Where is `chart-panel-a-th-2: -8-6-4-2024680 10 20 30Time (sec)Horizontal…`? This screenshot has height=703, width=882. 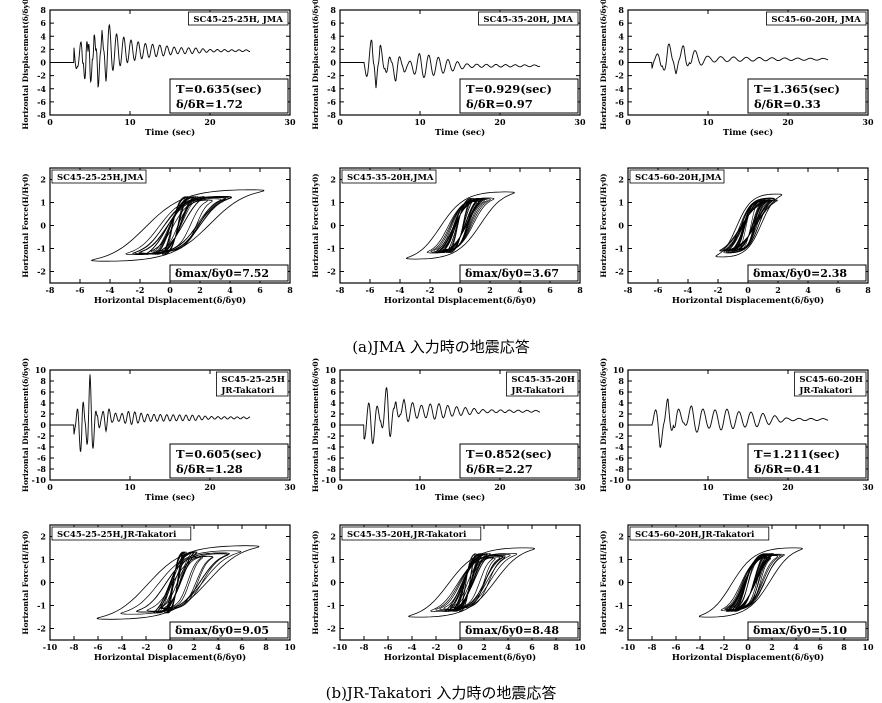 chart-panel-a-th-2: -8-6-4-2024680 10 20 30Time (sec)Horizontal… is located at coordinates (448, 69).